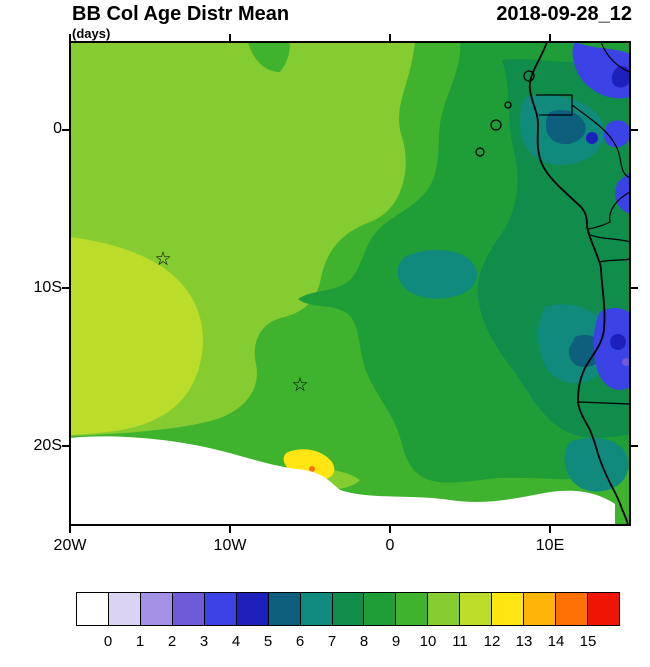  What do you see at coordinates (596, 464) in the screenshot?
I see `contour-patch-teal-southeast` at bounding box center [596, 464].